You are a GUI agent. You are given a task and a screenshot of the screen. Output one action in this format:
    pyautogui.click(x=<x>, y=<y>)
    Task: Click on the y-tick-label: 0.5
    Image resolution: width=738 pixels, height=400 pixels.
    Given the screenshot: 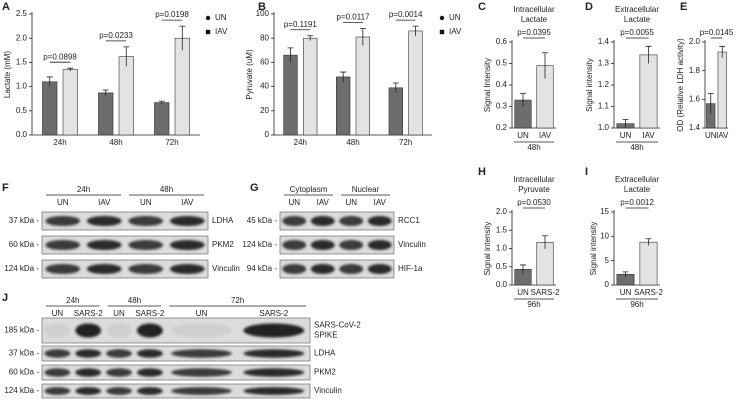 What is the action you would take?
    pyautogui.click(x=502, y=266)
    